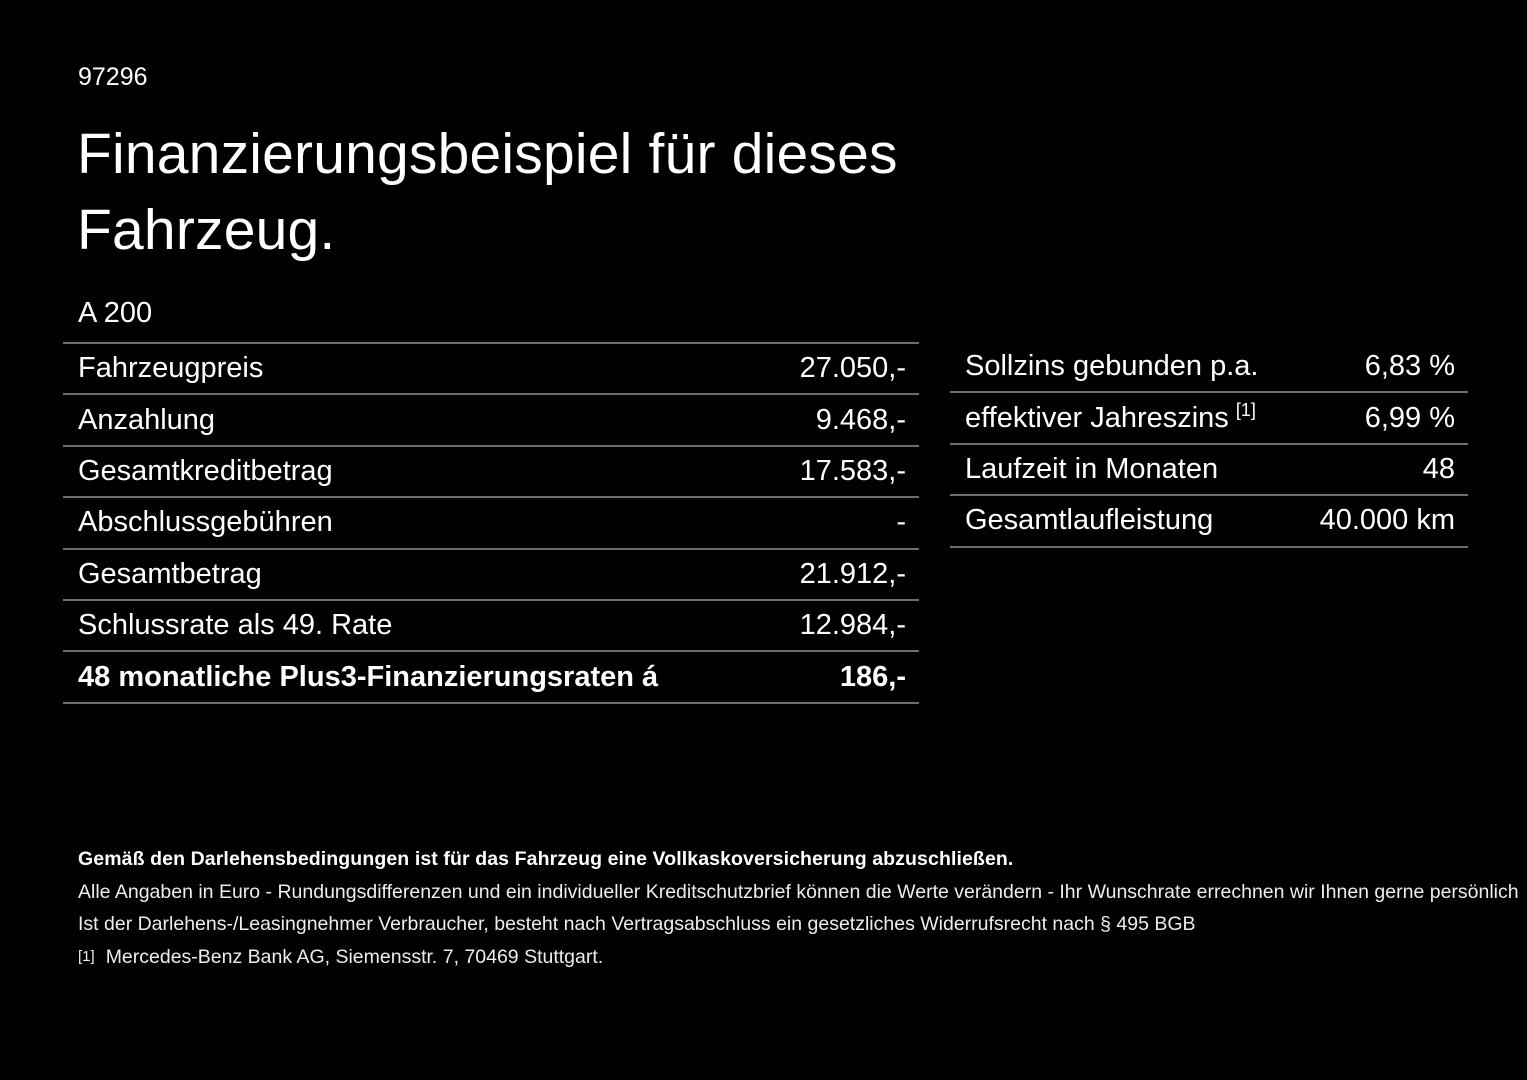 The height and width of the screenshot is (1080, 1527). Describe the element at coordinates (491, 575) in the screenshot. I see `table-row: Gesamtbetrag 21.912,-` at that location.